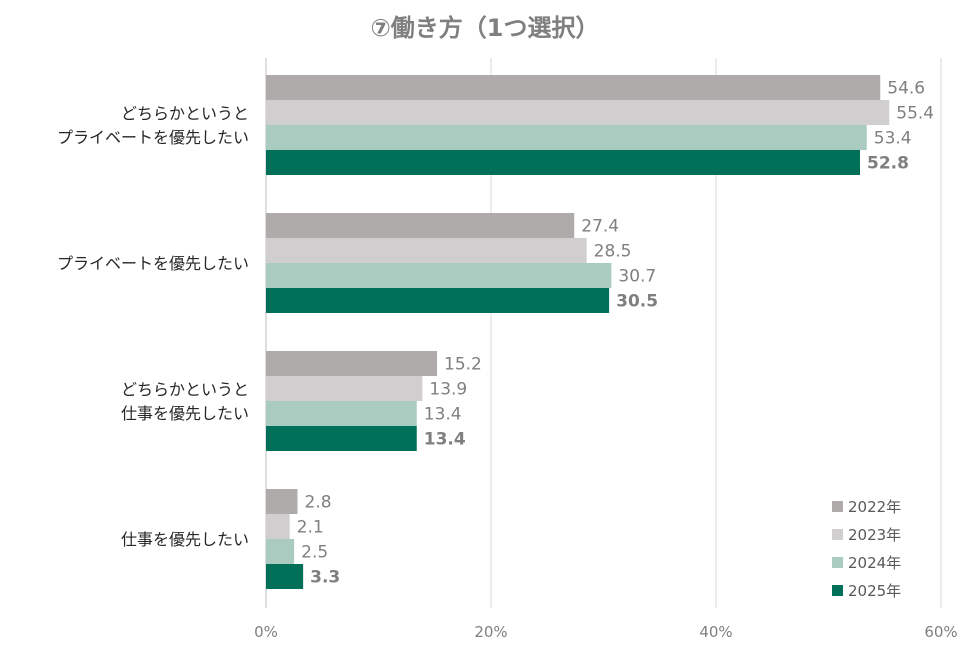 This screenshot has width=971, height=671. I want to click on data-label: 2.8, so click(318, 503).